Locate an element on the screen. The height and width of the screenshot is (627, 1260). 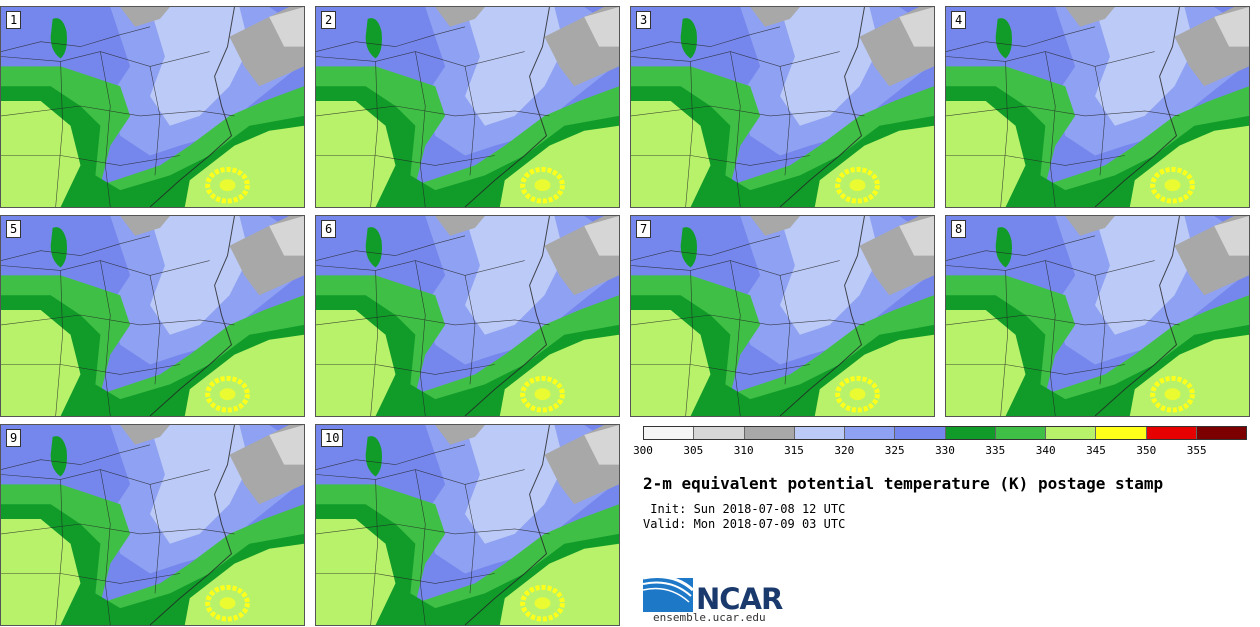
postage-stamp-panel-4: 4 is located at coordinates (1097, 107).